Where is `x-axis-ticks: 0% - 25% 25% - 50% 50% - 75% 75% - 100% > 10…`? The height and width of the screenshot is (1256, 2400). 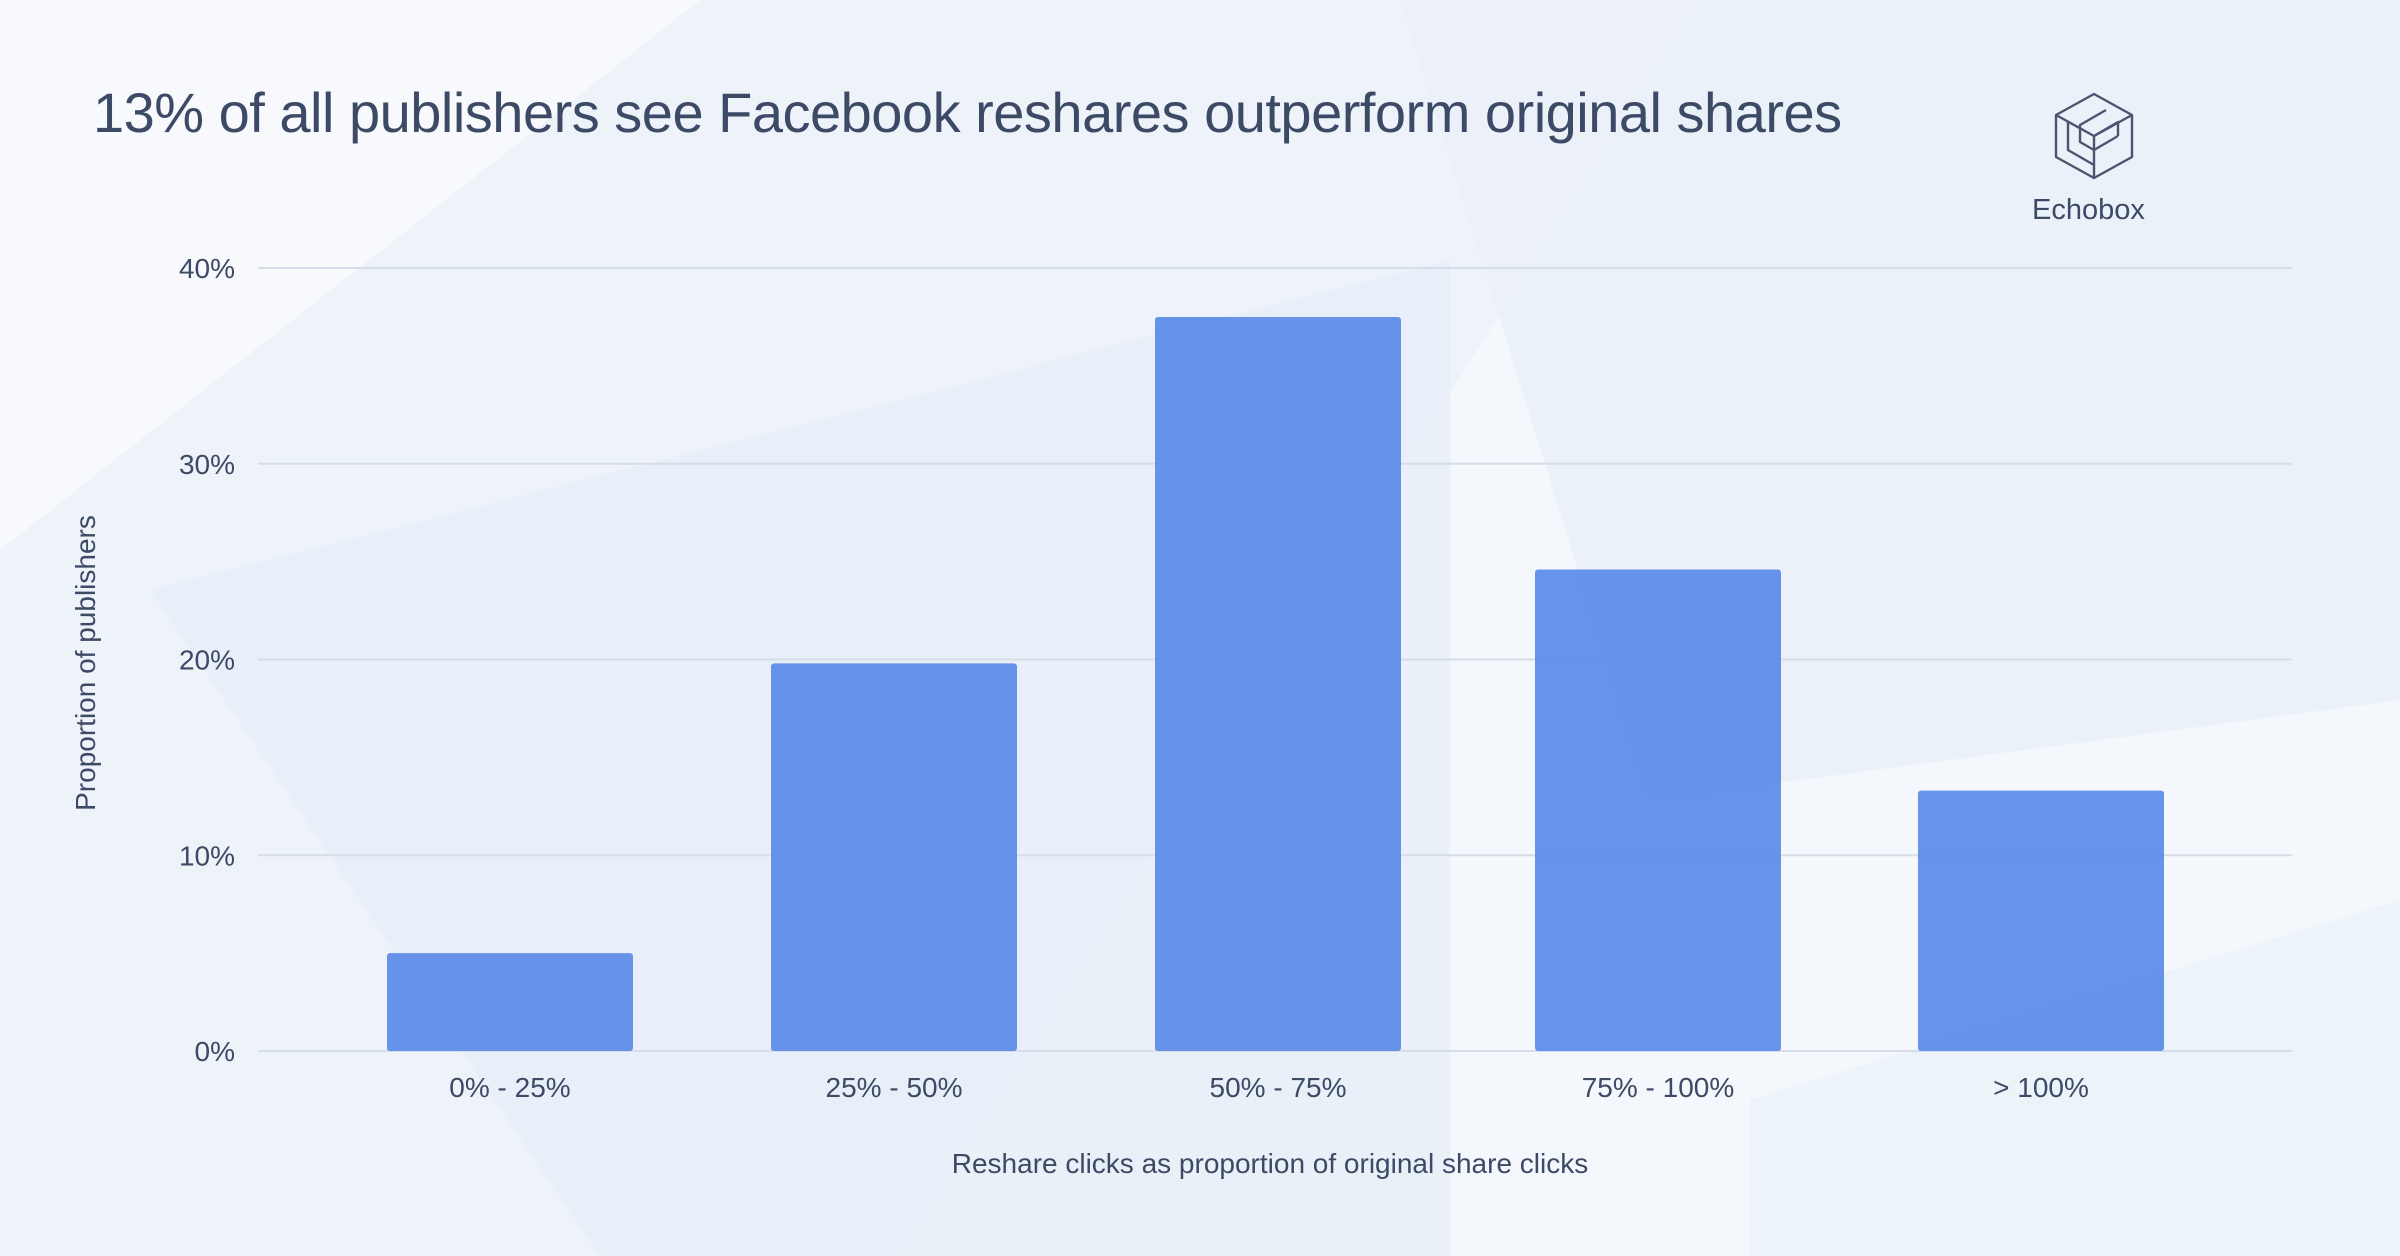
x-axis-ticks: 0% - 25% 25% - 50% 50% - 75% 75% - 100% > 10… is located at coordinates (1269, 1087).